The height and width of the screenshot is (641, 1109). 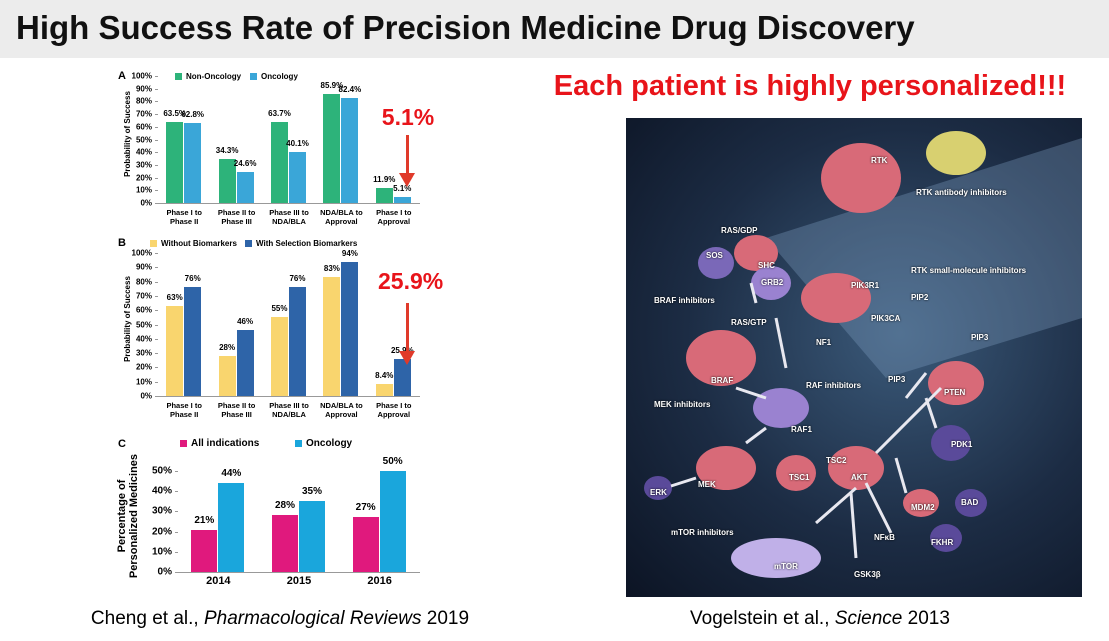 What do you see at coordinates (448, 618) in the screenshot?
I see `citation-year: 2019` at bounding box center [448, 618].